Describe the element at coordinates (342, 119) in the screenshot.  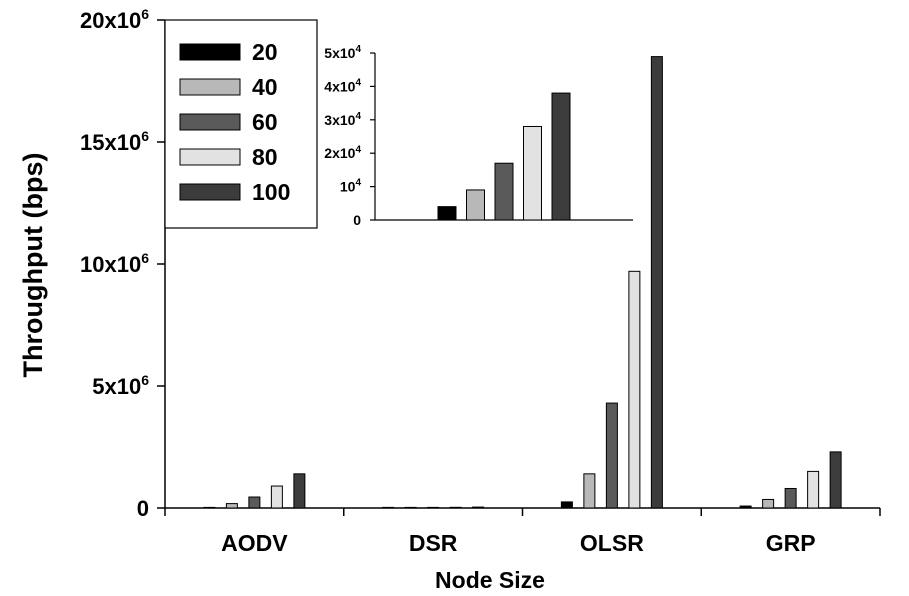
I see `inset-y-tick-label: 3x10⁴` at that location.